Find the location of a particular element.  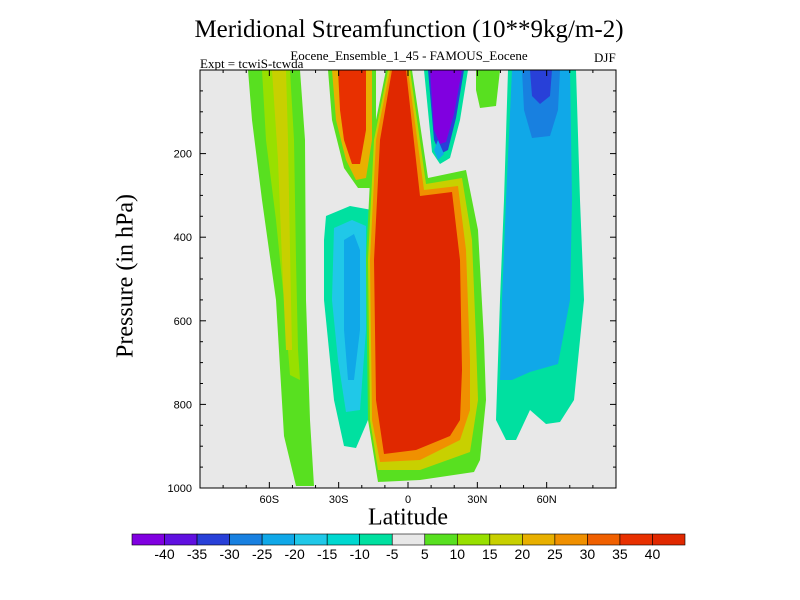

y-tick-label: 400 is located at coordinates (183, 238).